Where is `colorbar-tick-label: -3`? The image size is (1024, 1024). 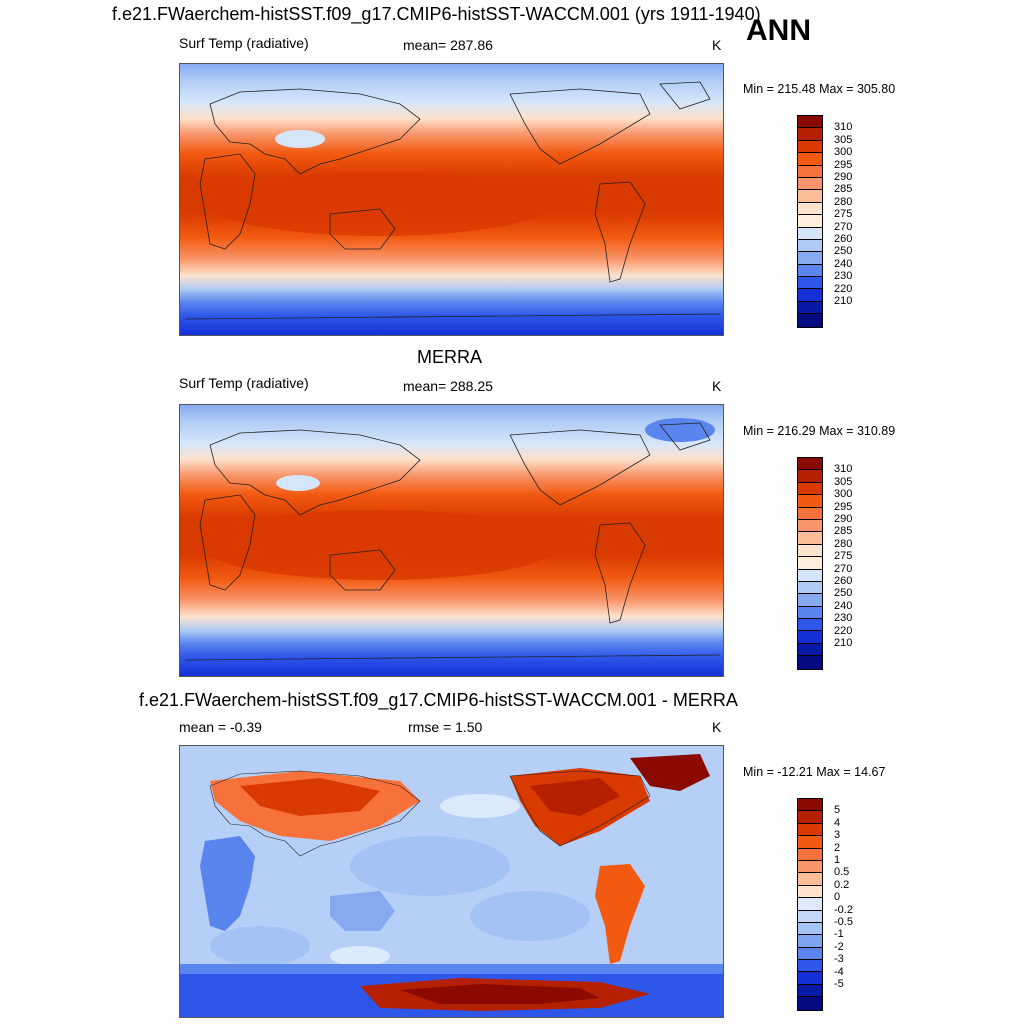
colorbar-tick-label: -3 is located at coordinates (839, 959).